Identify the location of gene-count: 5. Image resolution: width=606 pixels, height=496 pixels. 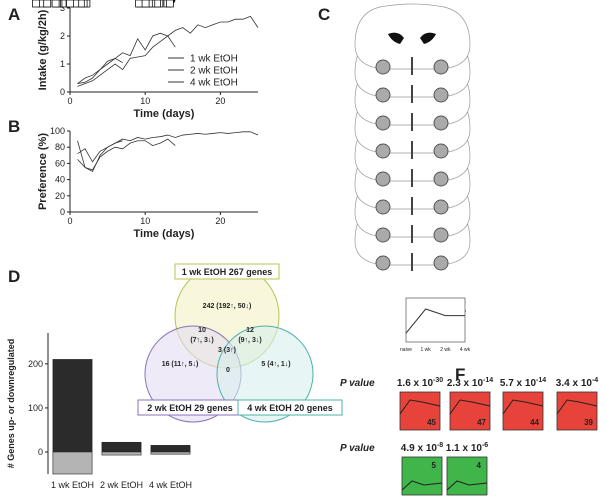
(434, 465).